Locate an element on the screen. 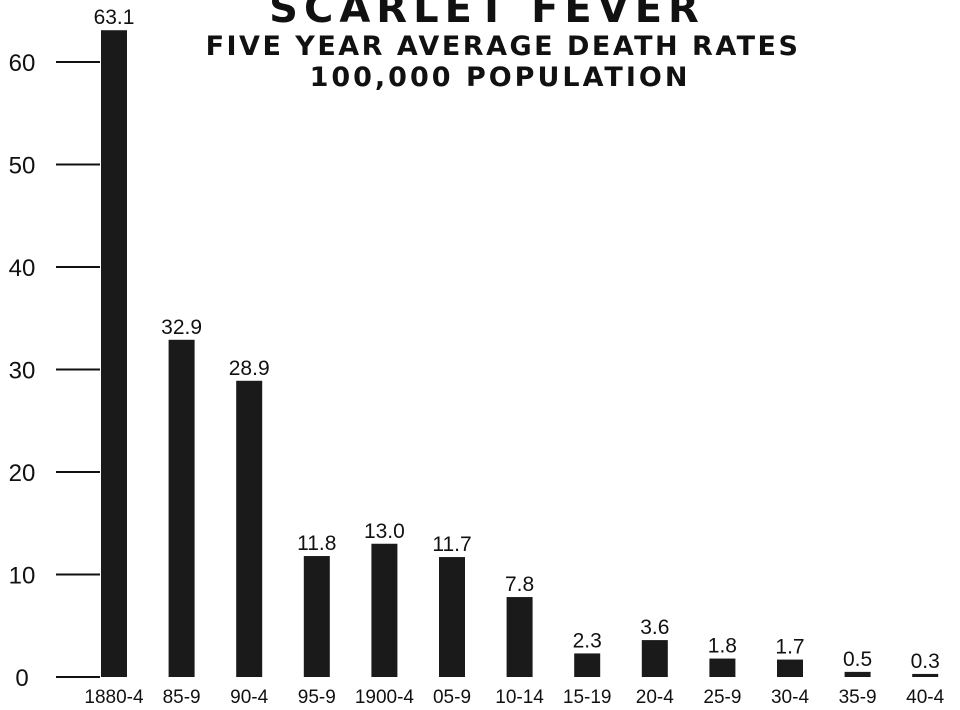  y-tick-label: 30 is located at coordinates (22, 371).